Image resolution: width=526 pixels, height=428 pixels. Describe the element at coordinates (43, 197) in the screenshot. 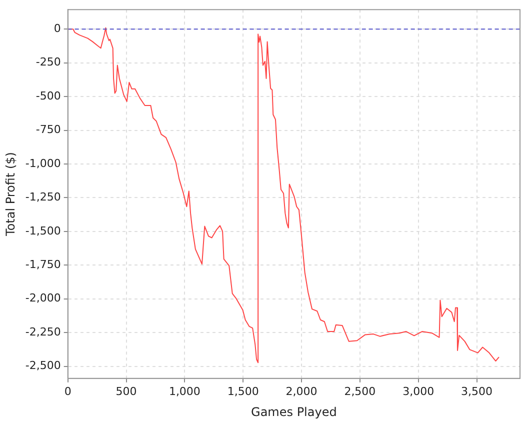

I see `y-tick-label: -1,250` at that location.